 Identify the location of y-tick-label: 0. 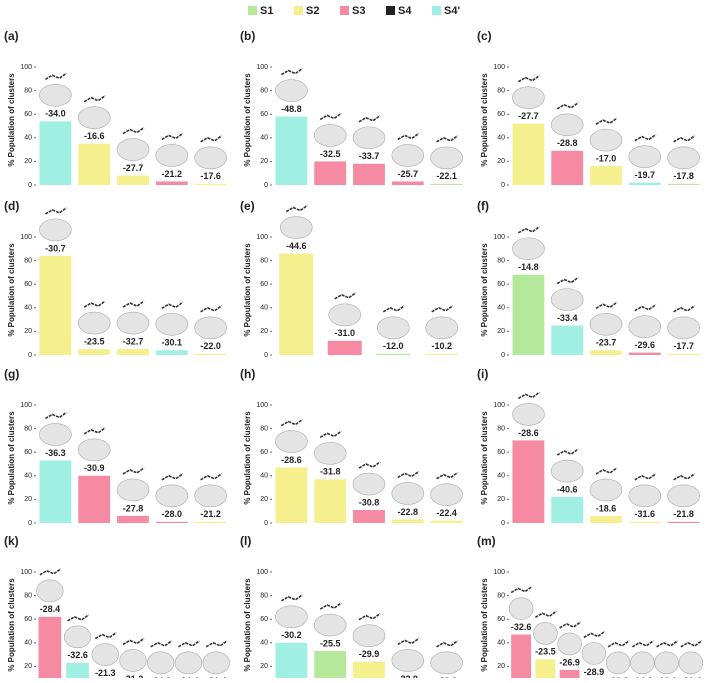
(266, 523).